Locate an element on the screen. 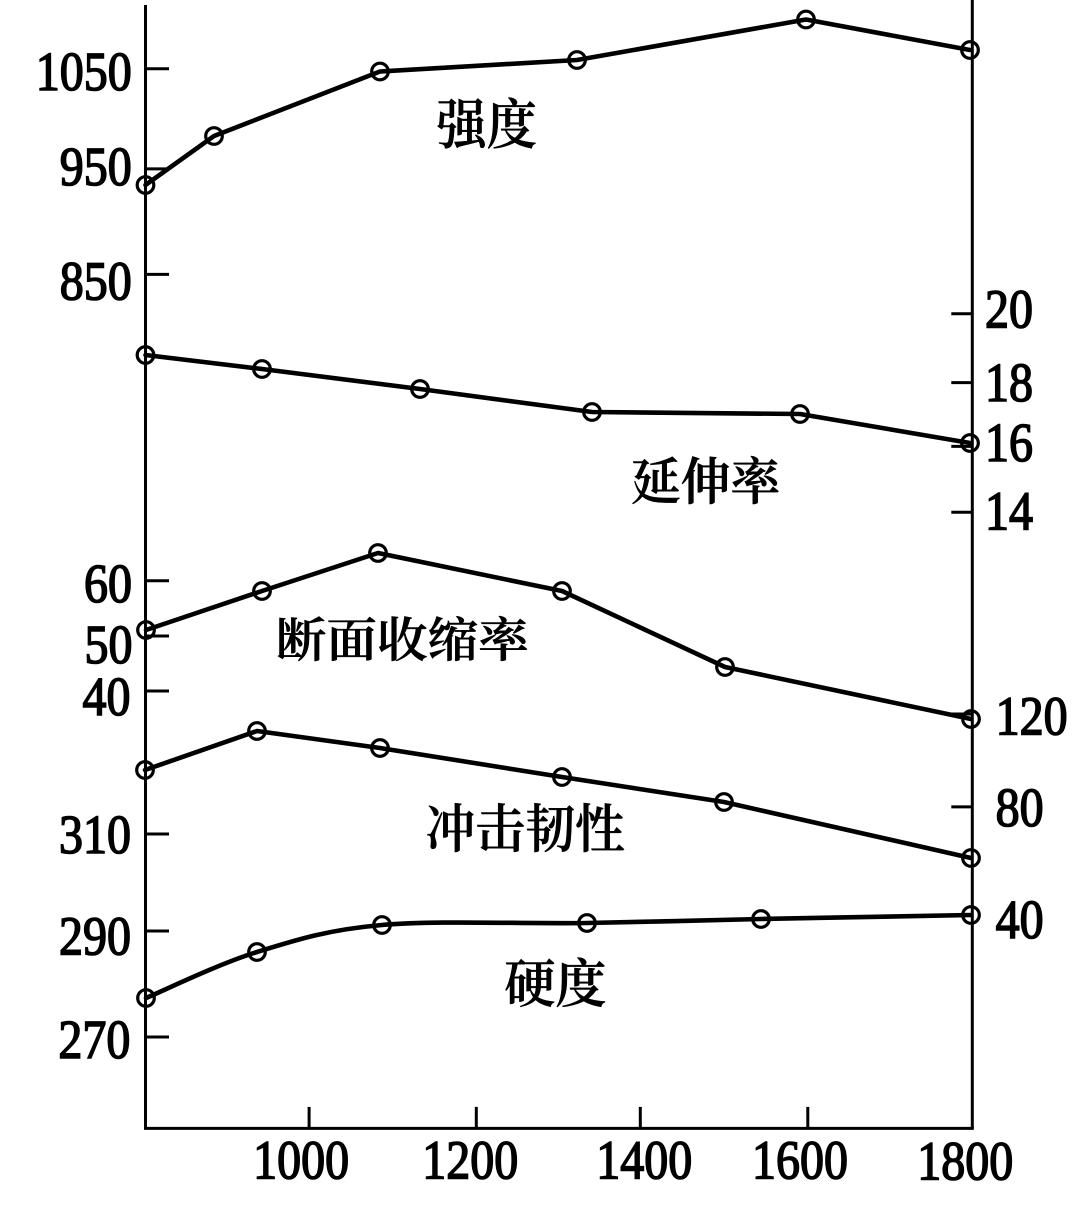  svg-text: 14 is located at coordinates (1009, 511).